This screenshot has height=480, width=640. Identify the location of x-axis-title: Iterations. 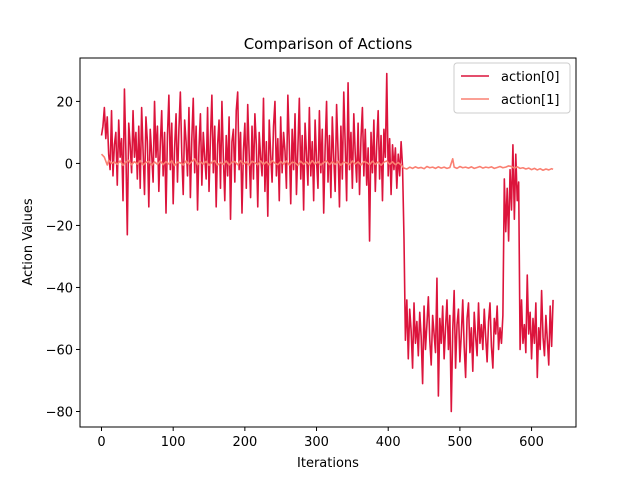
(328, 463).